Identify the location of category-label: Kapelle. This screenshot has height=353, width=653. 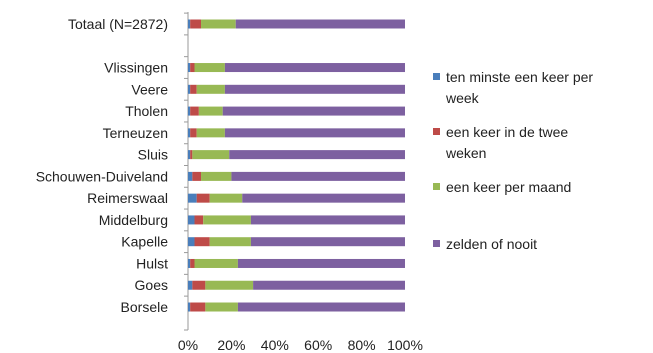
(144, 242).